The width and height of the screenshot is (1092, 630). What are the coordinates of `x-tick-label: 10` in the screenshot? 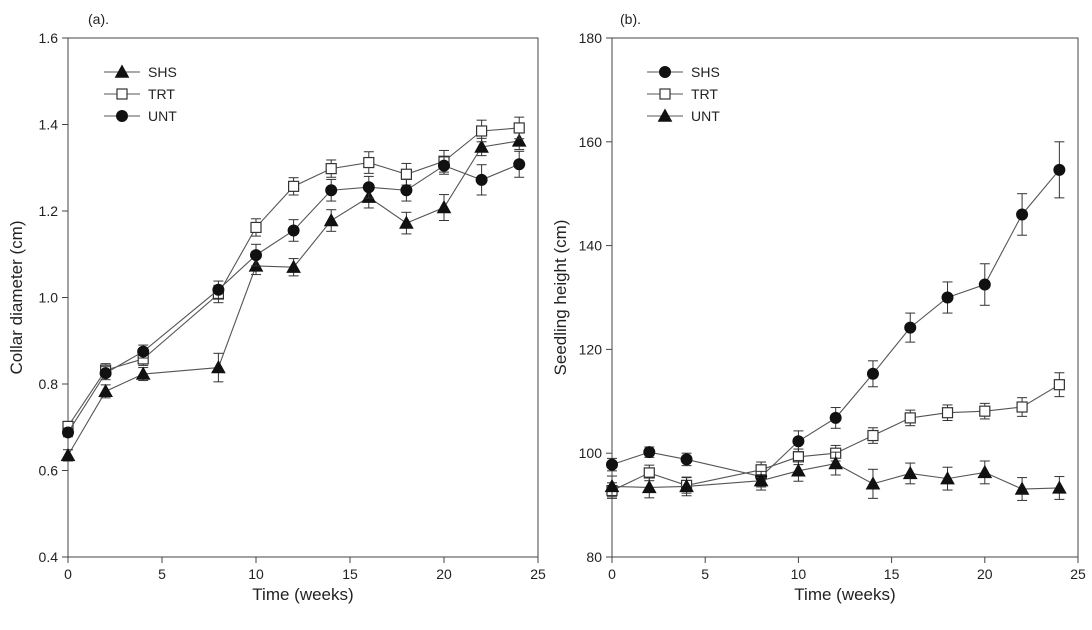 It's located at (799, 574).